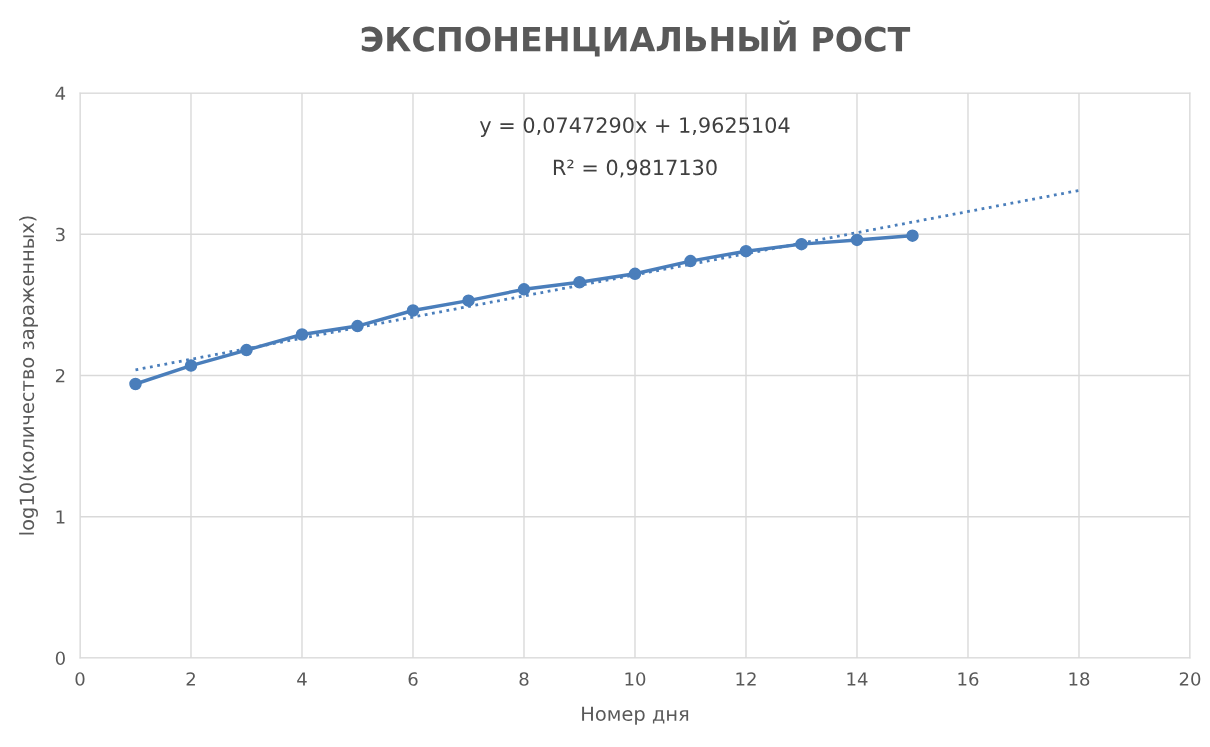 This screenshot has width=1210, height=747. Describe the element at coordinates (635, 715) in the screenshot. I see `x-axis-title: Номер дня` at that location.